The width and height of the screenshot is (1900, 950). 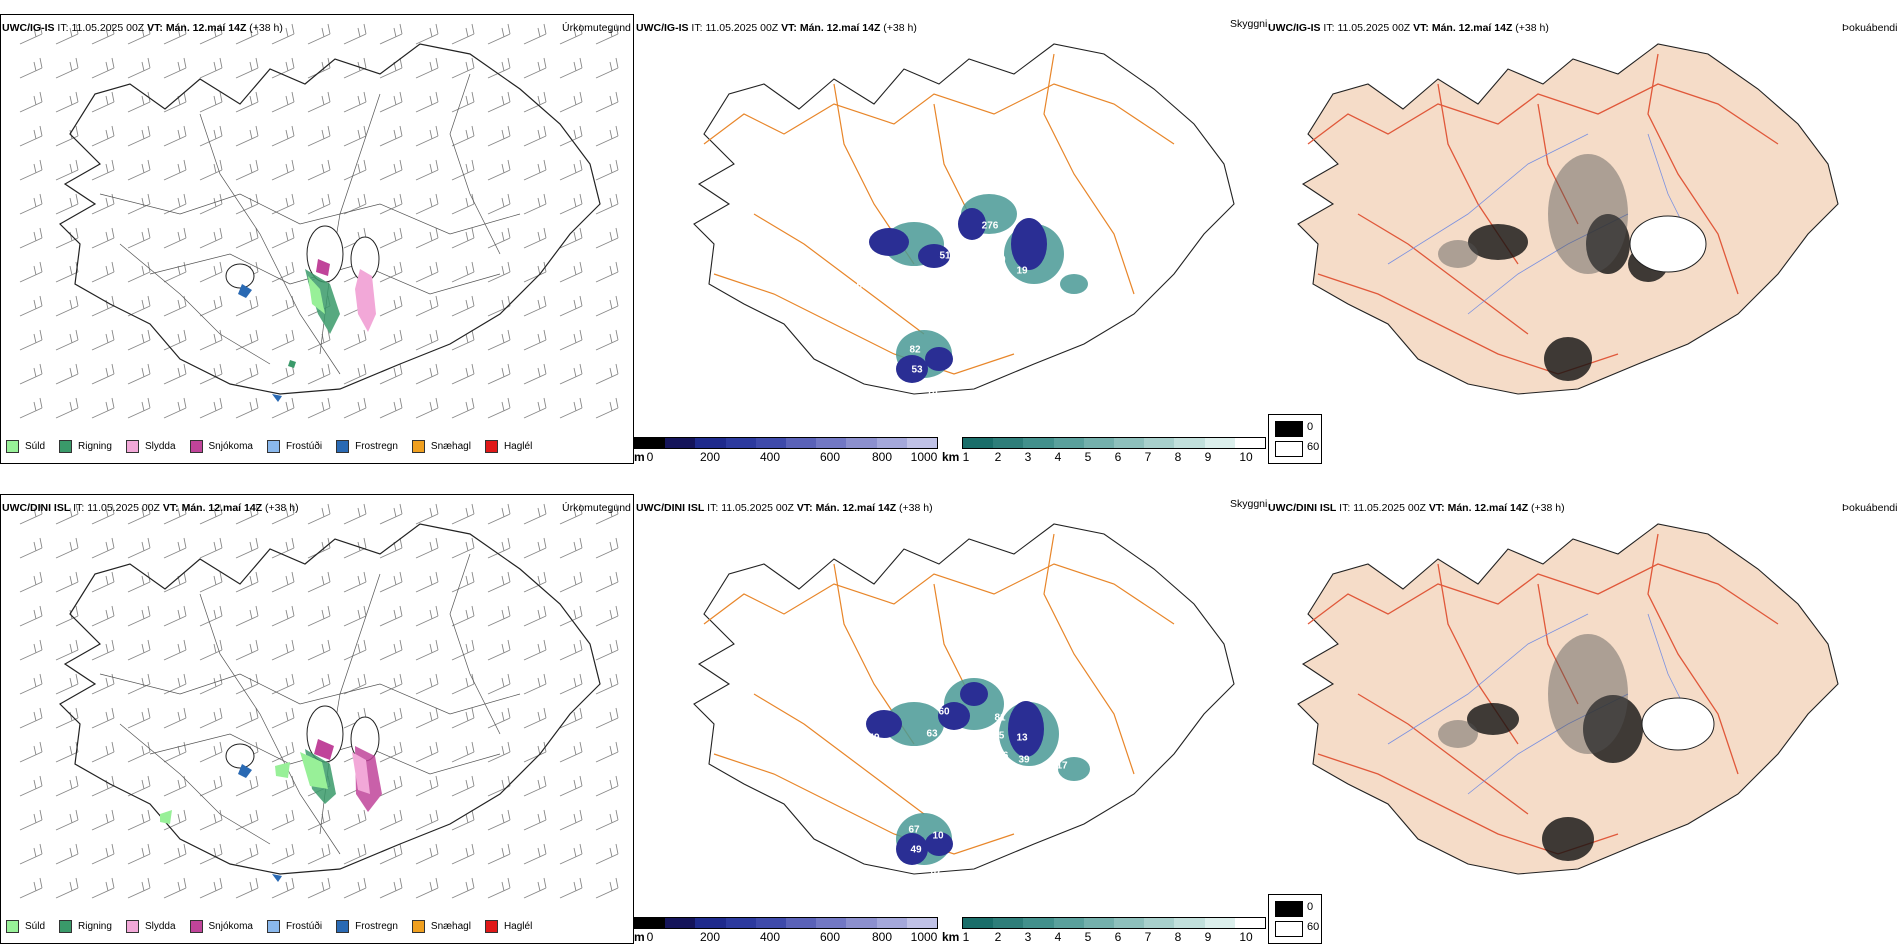 What do you see at coordinates (786, 923) in the screenshot?
I see `ceiling-colorbar` at bounding box center [786, 923].